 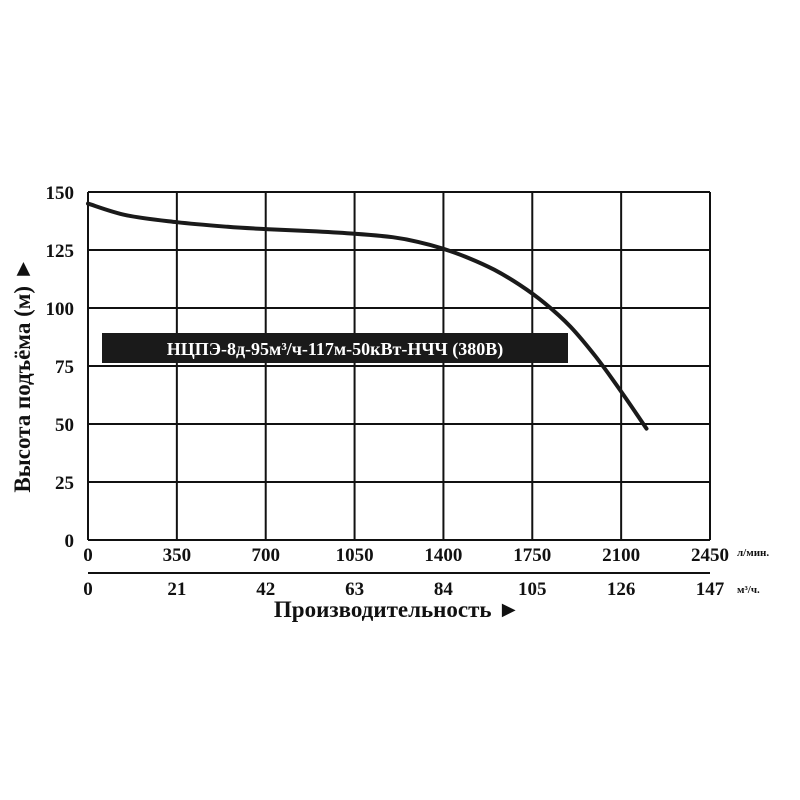 What do you see at coordinates (710, 555) in the screenshot?
I see `x-tick-label-primary: 2450` at bounding box center [710, 555].